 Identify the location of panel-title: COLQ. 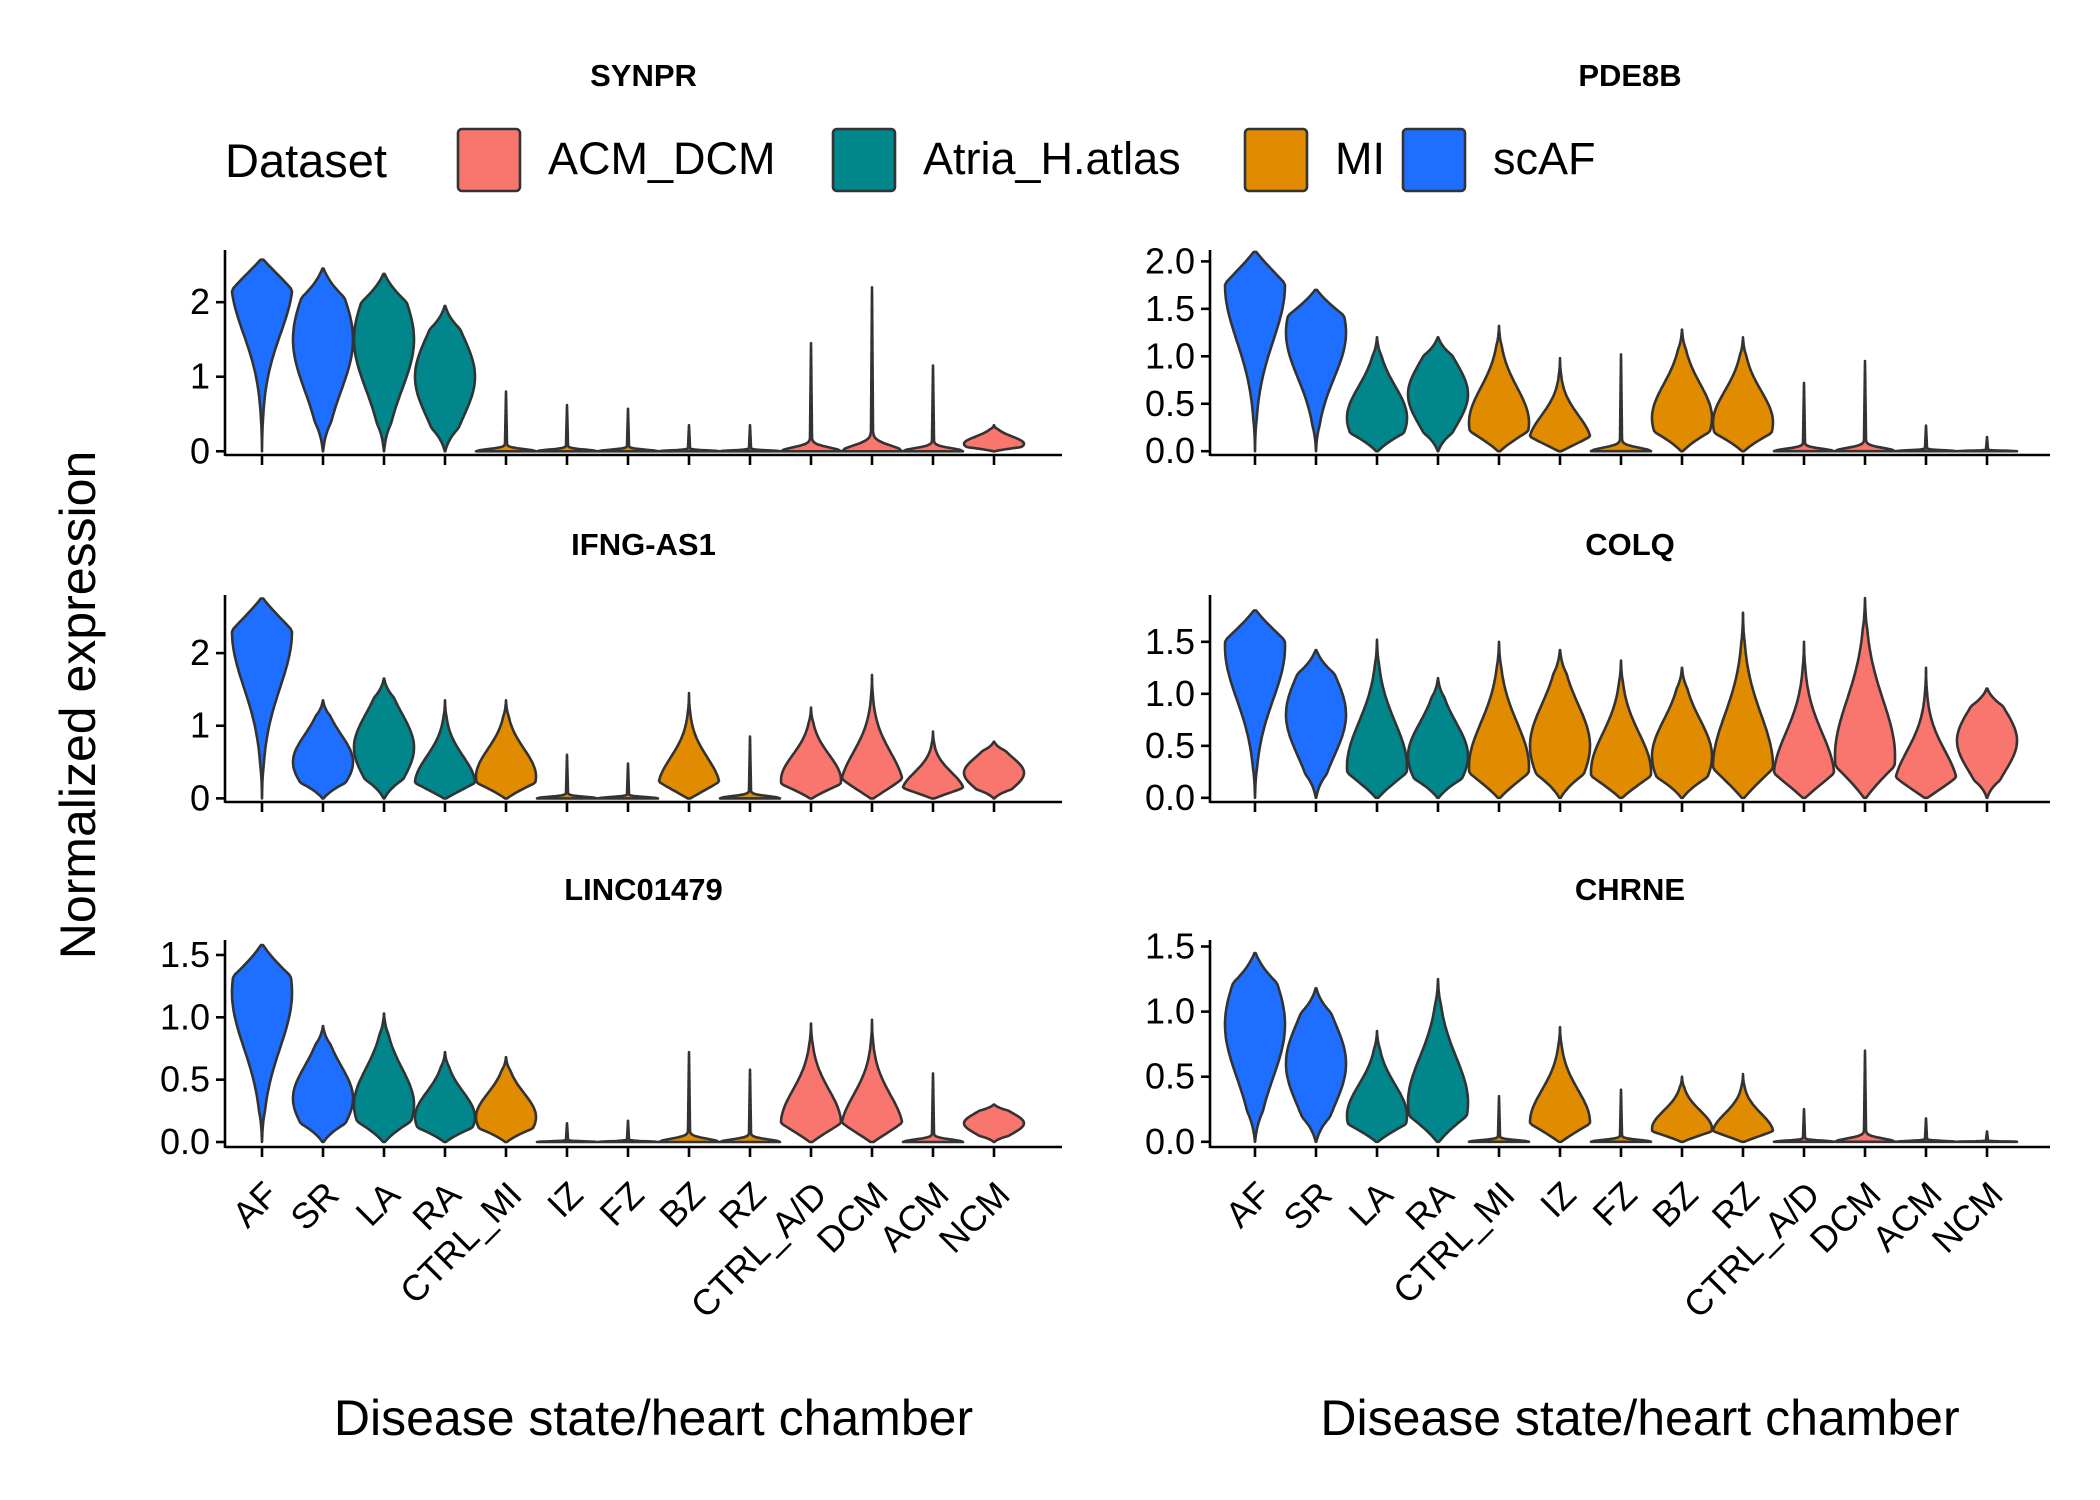
(1630, 544).